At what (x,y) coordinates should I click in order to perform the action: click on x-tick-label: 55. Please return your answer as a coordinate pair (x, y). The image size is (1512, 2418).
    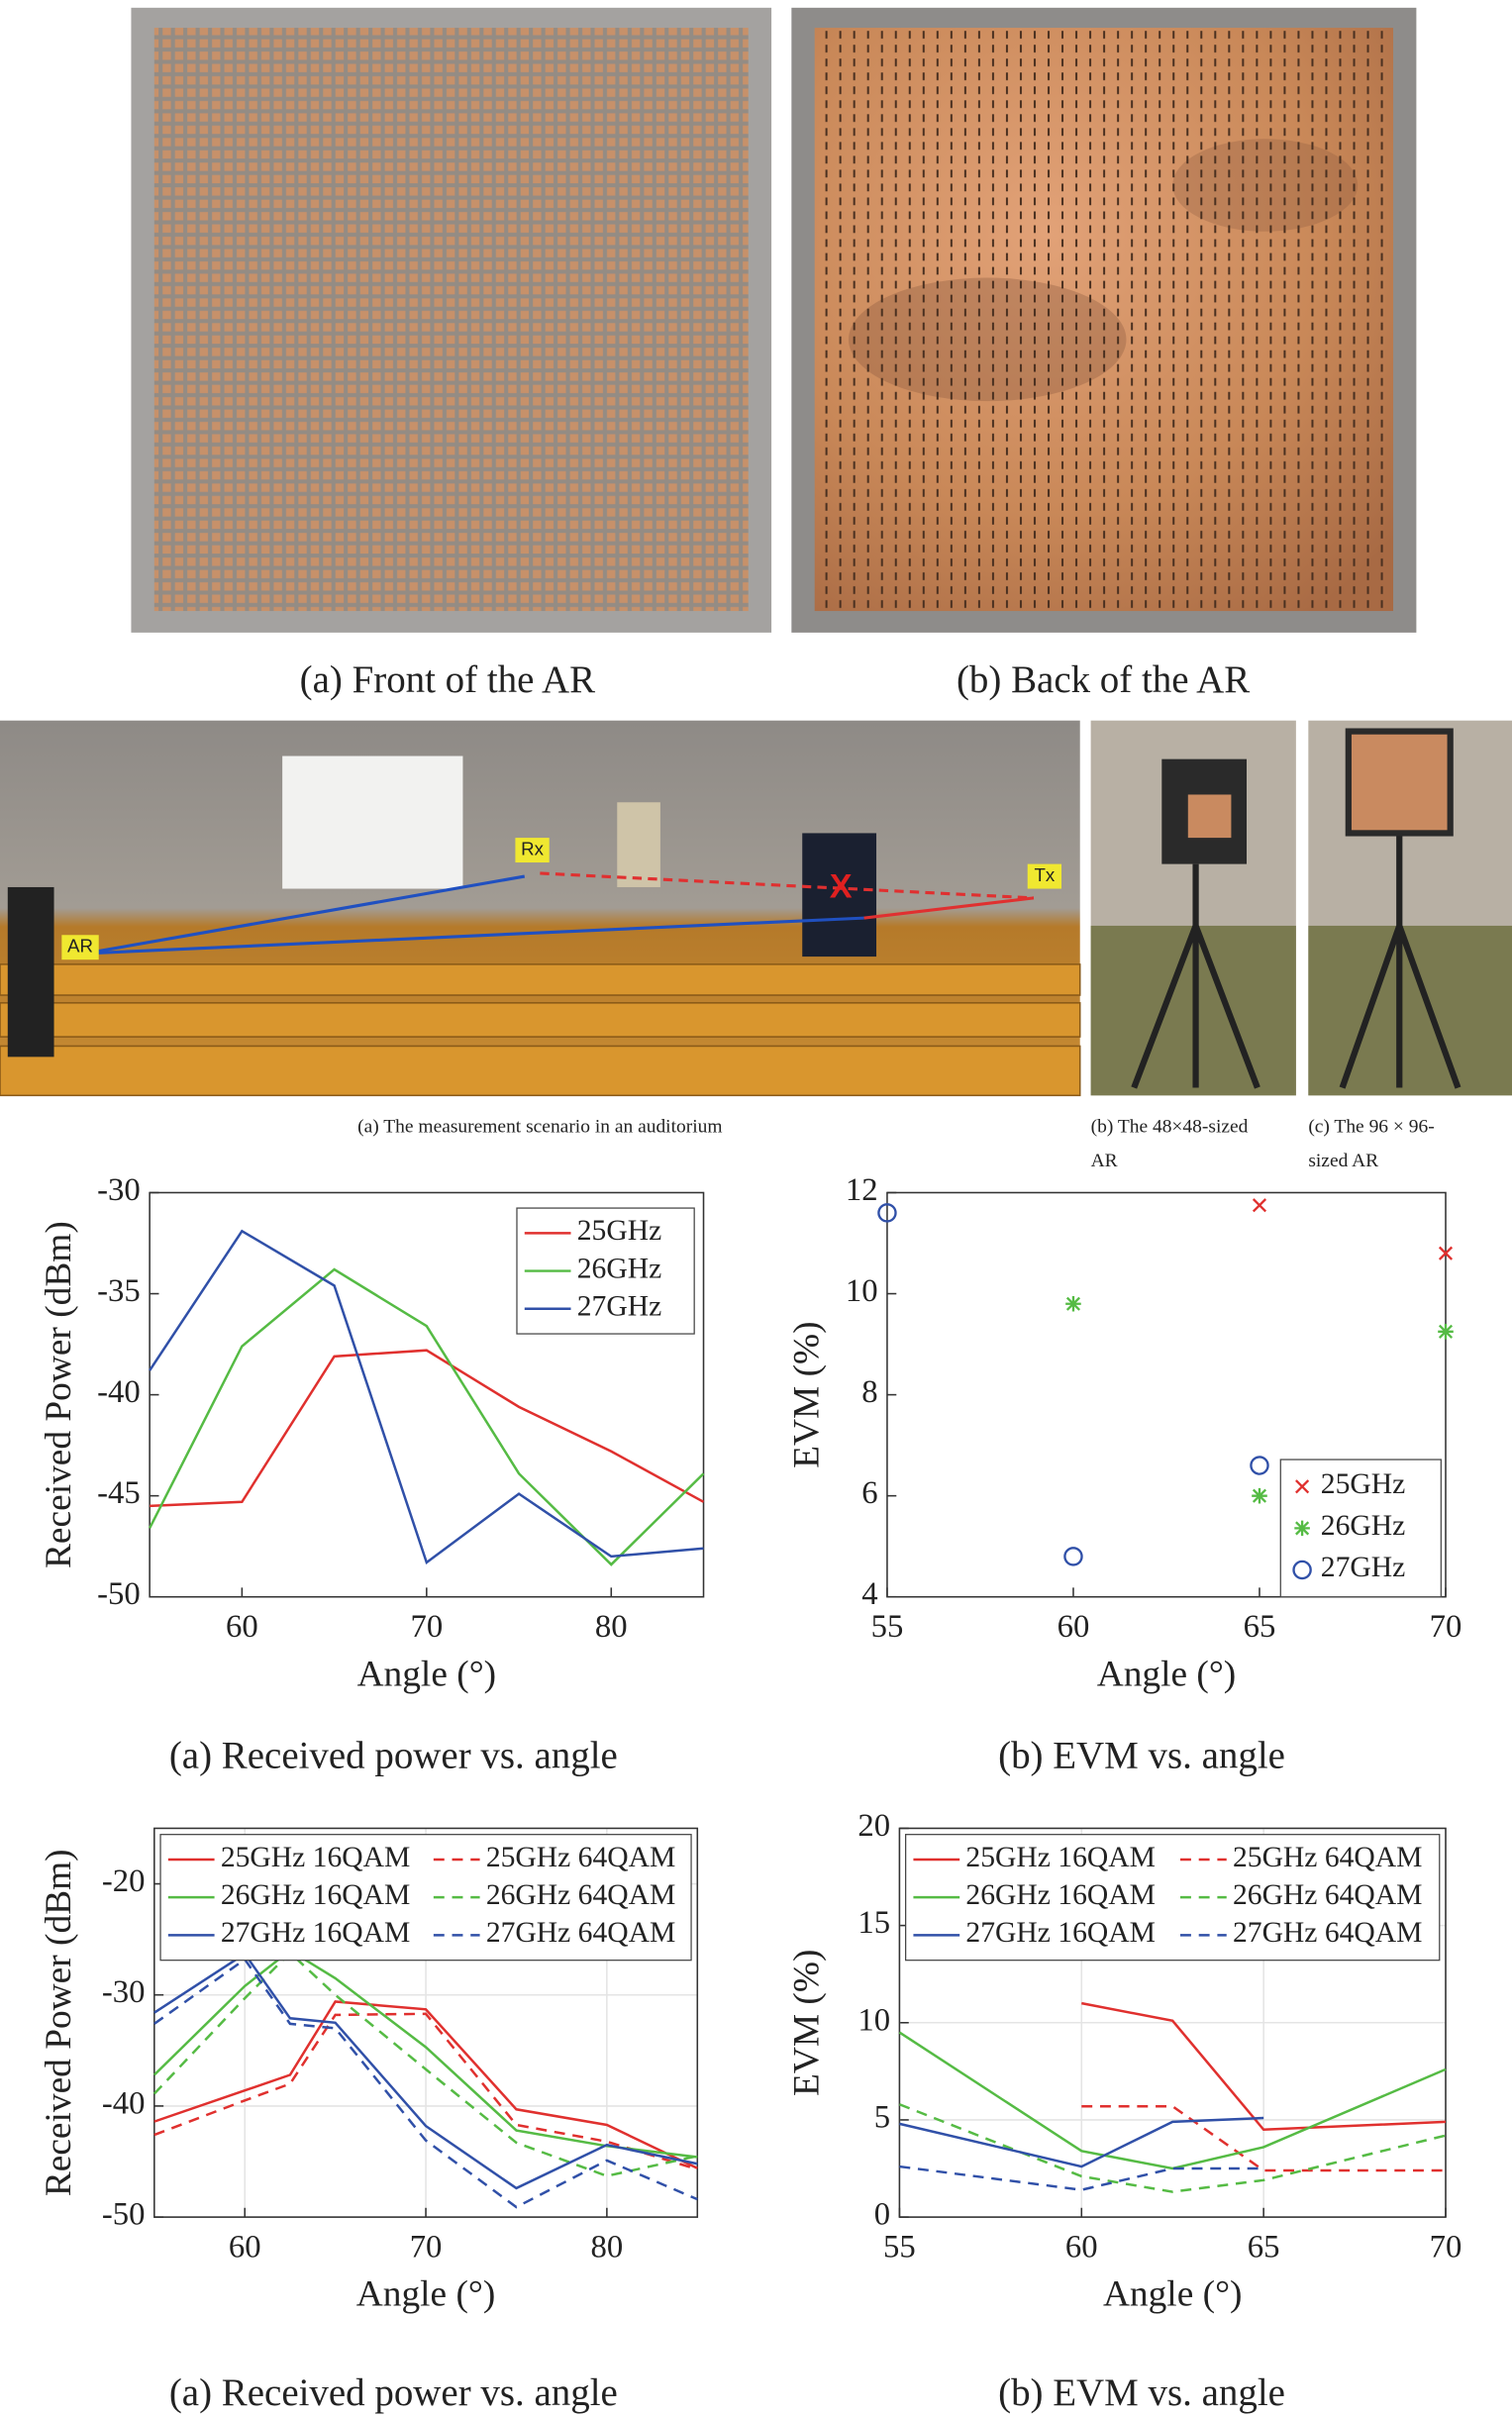
    Looking at the image, I should click on (887, 1627).